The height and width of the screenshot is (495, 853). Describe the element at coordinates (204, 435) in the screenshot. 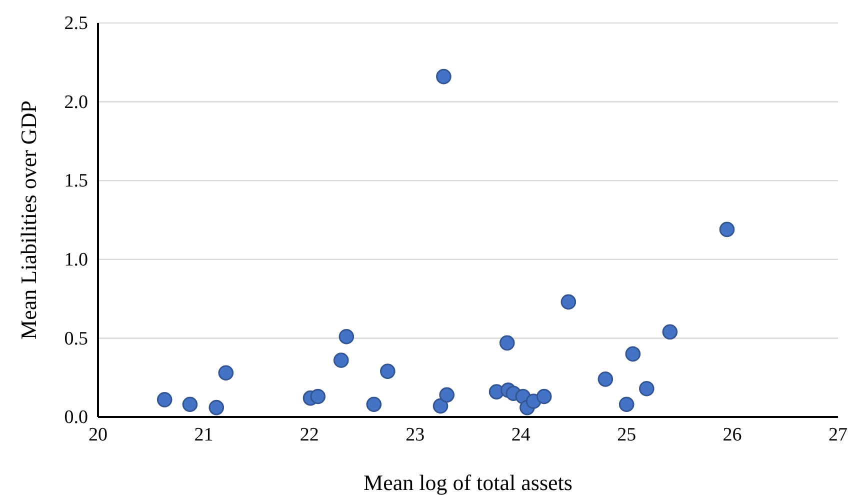

I see `x-tick-label: 21` at that location.